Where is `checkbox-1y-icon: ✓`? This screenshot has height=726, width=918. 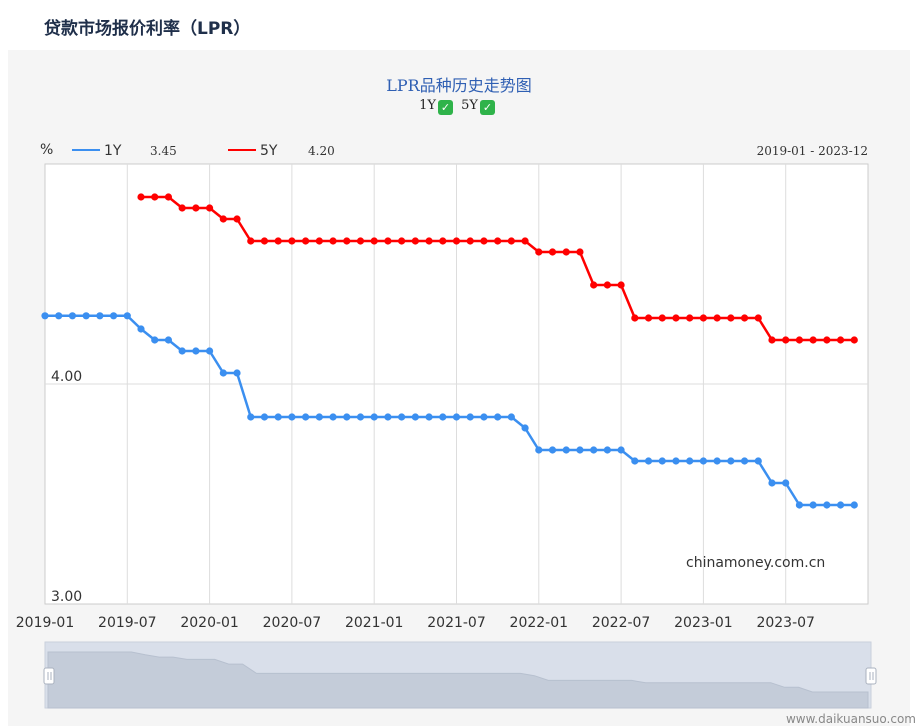
checkbox-1y-icon: ✓ is located at coordinates (445, 107).